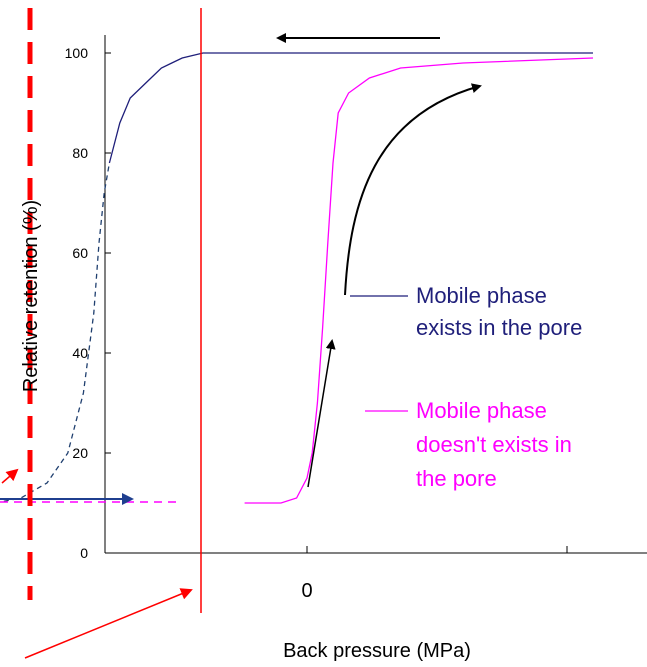 The image size is (647, 667). I want to click on legend-label-exists: Mobile phase exists in the pore, so click(499, 311).